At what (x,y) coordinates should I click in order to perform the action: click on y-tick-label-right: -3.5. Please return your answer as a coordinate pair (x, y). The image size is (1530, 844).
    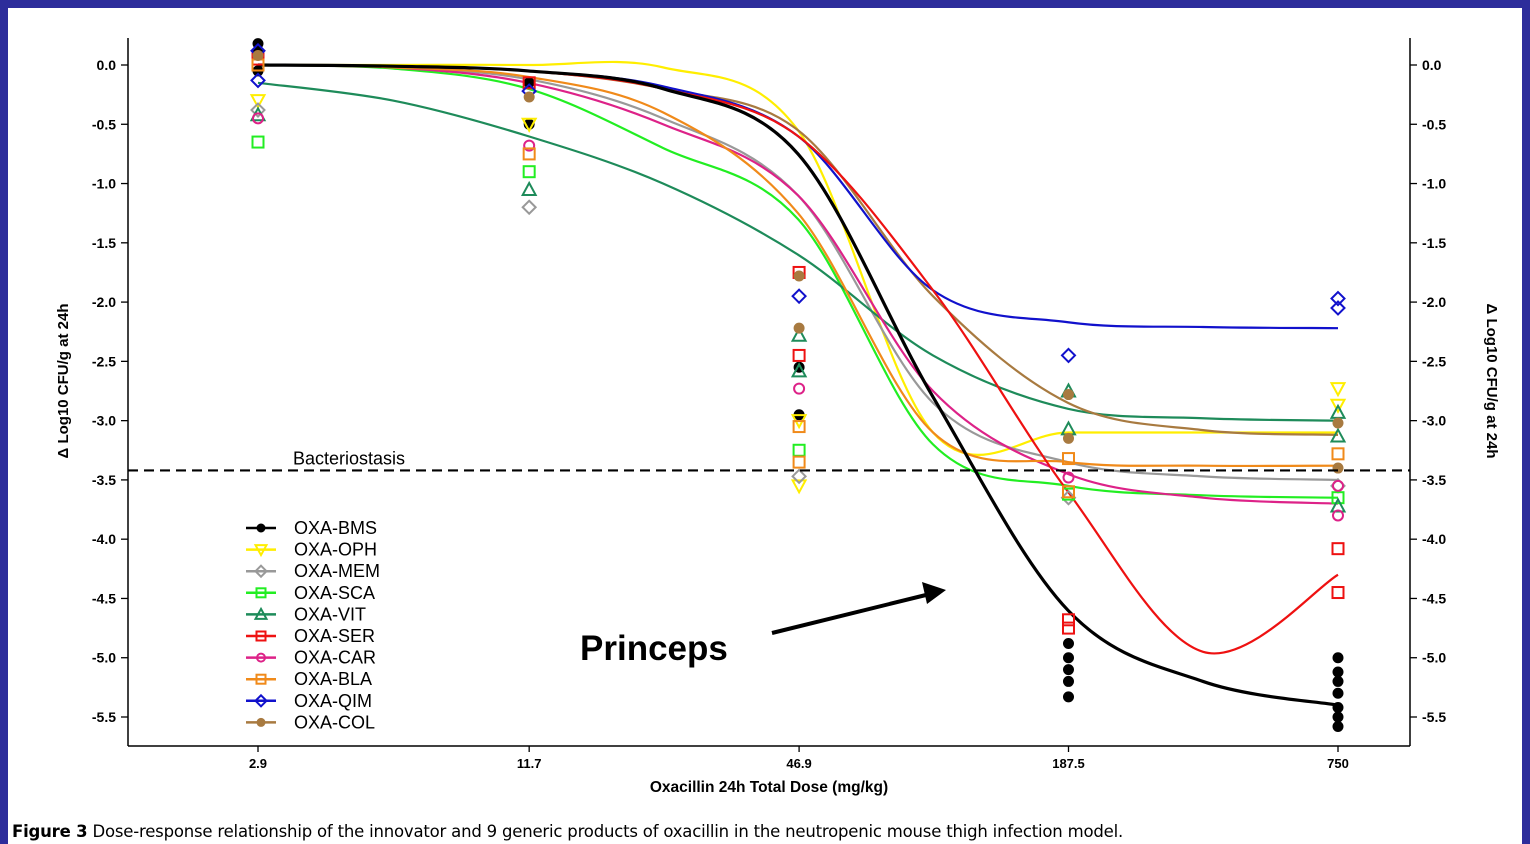
    Looking at the image, I should click on (1434, 480).